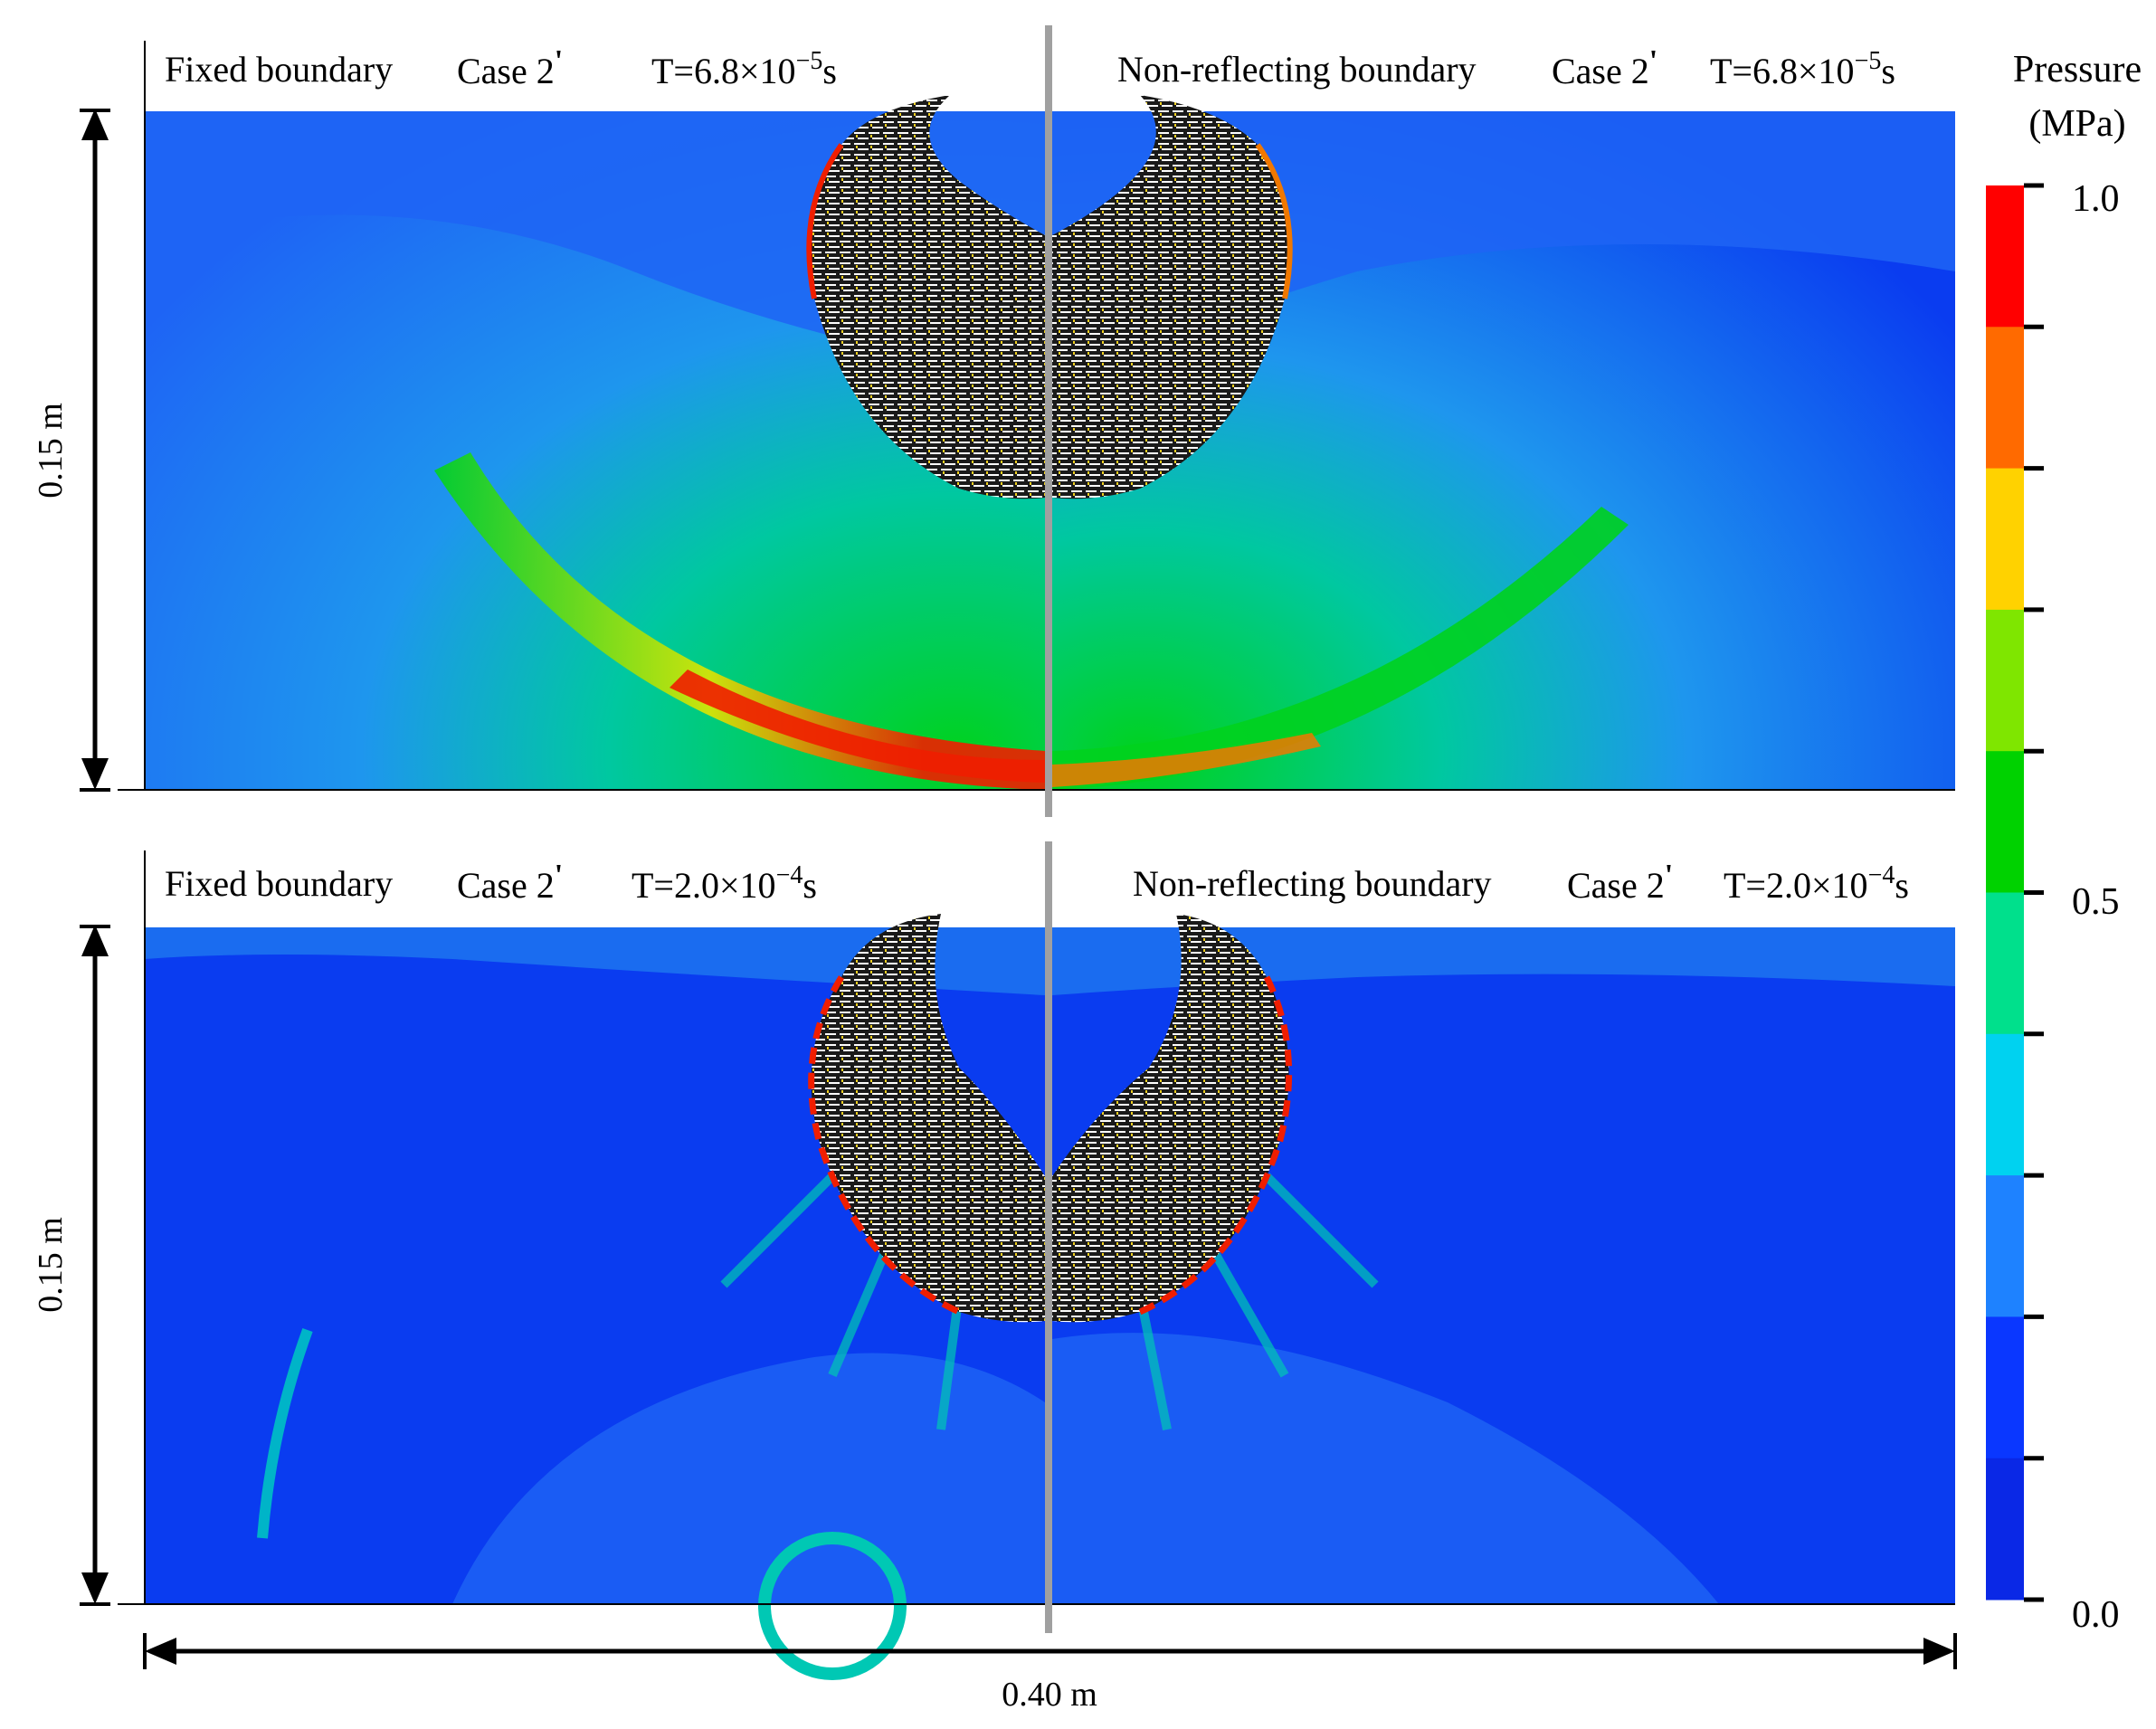  I want to click on top-right-case-label: Case 2', so click(1604, 67).